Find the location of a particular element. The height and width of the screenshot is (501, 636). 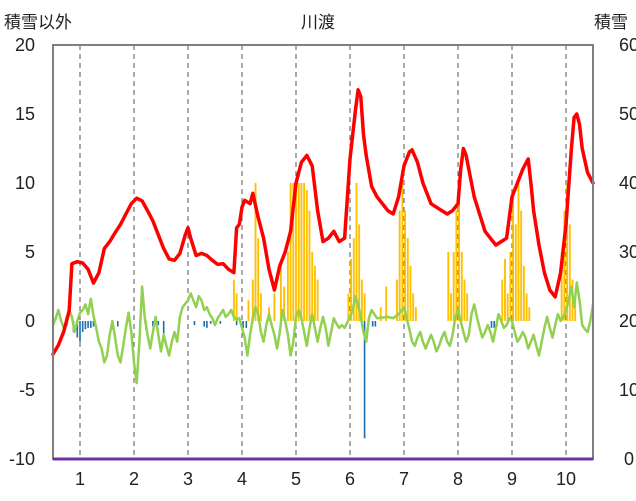

right-tick-label: 0 is located at coordinates (629, 459).